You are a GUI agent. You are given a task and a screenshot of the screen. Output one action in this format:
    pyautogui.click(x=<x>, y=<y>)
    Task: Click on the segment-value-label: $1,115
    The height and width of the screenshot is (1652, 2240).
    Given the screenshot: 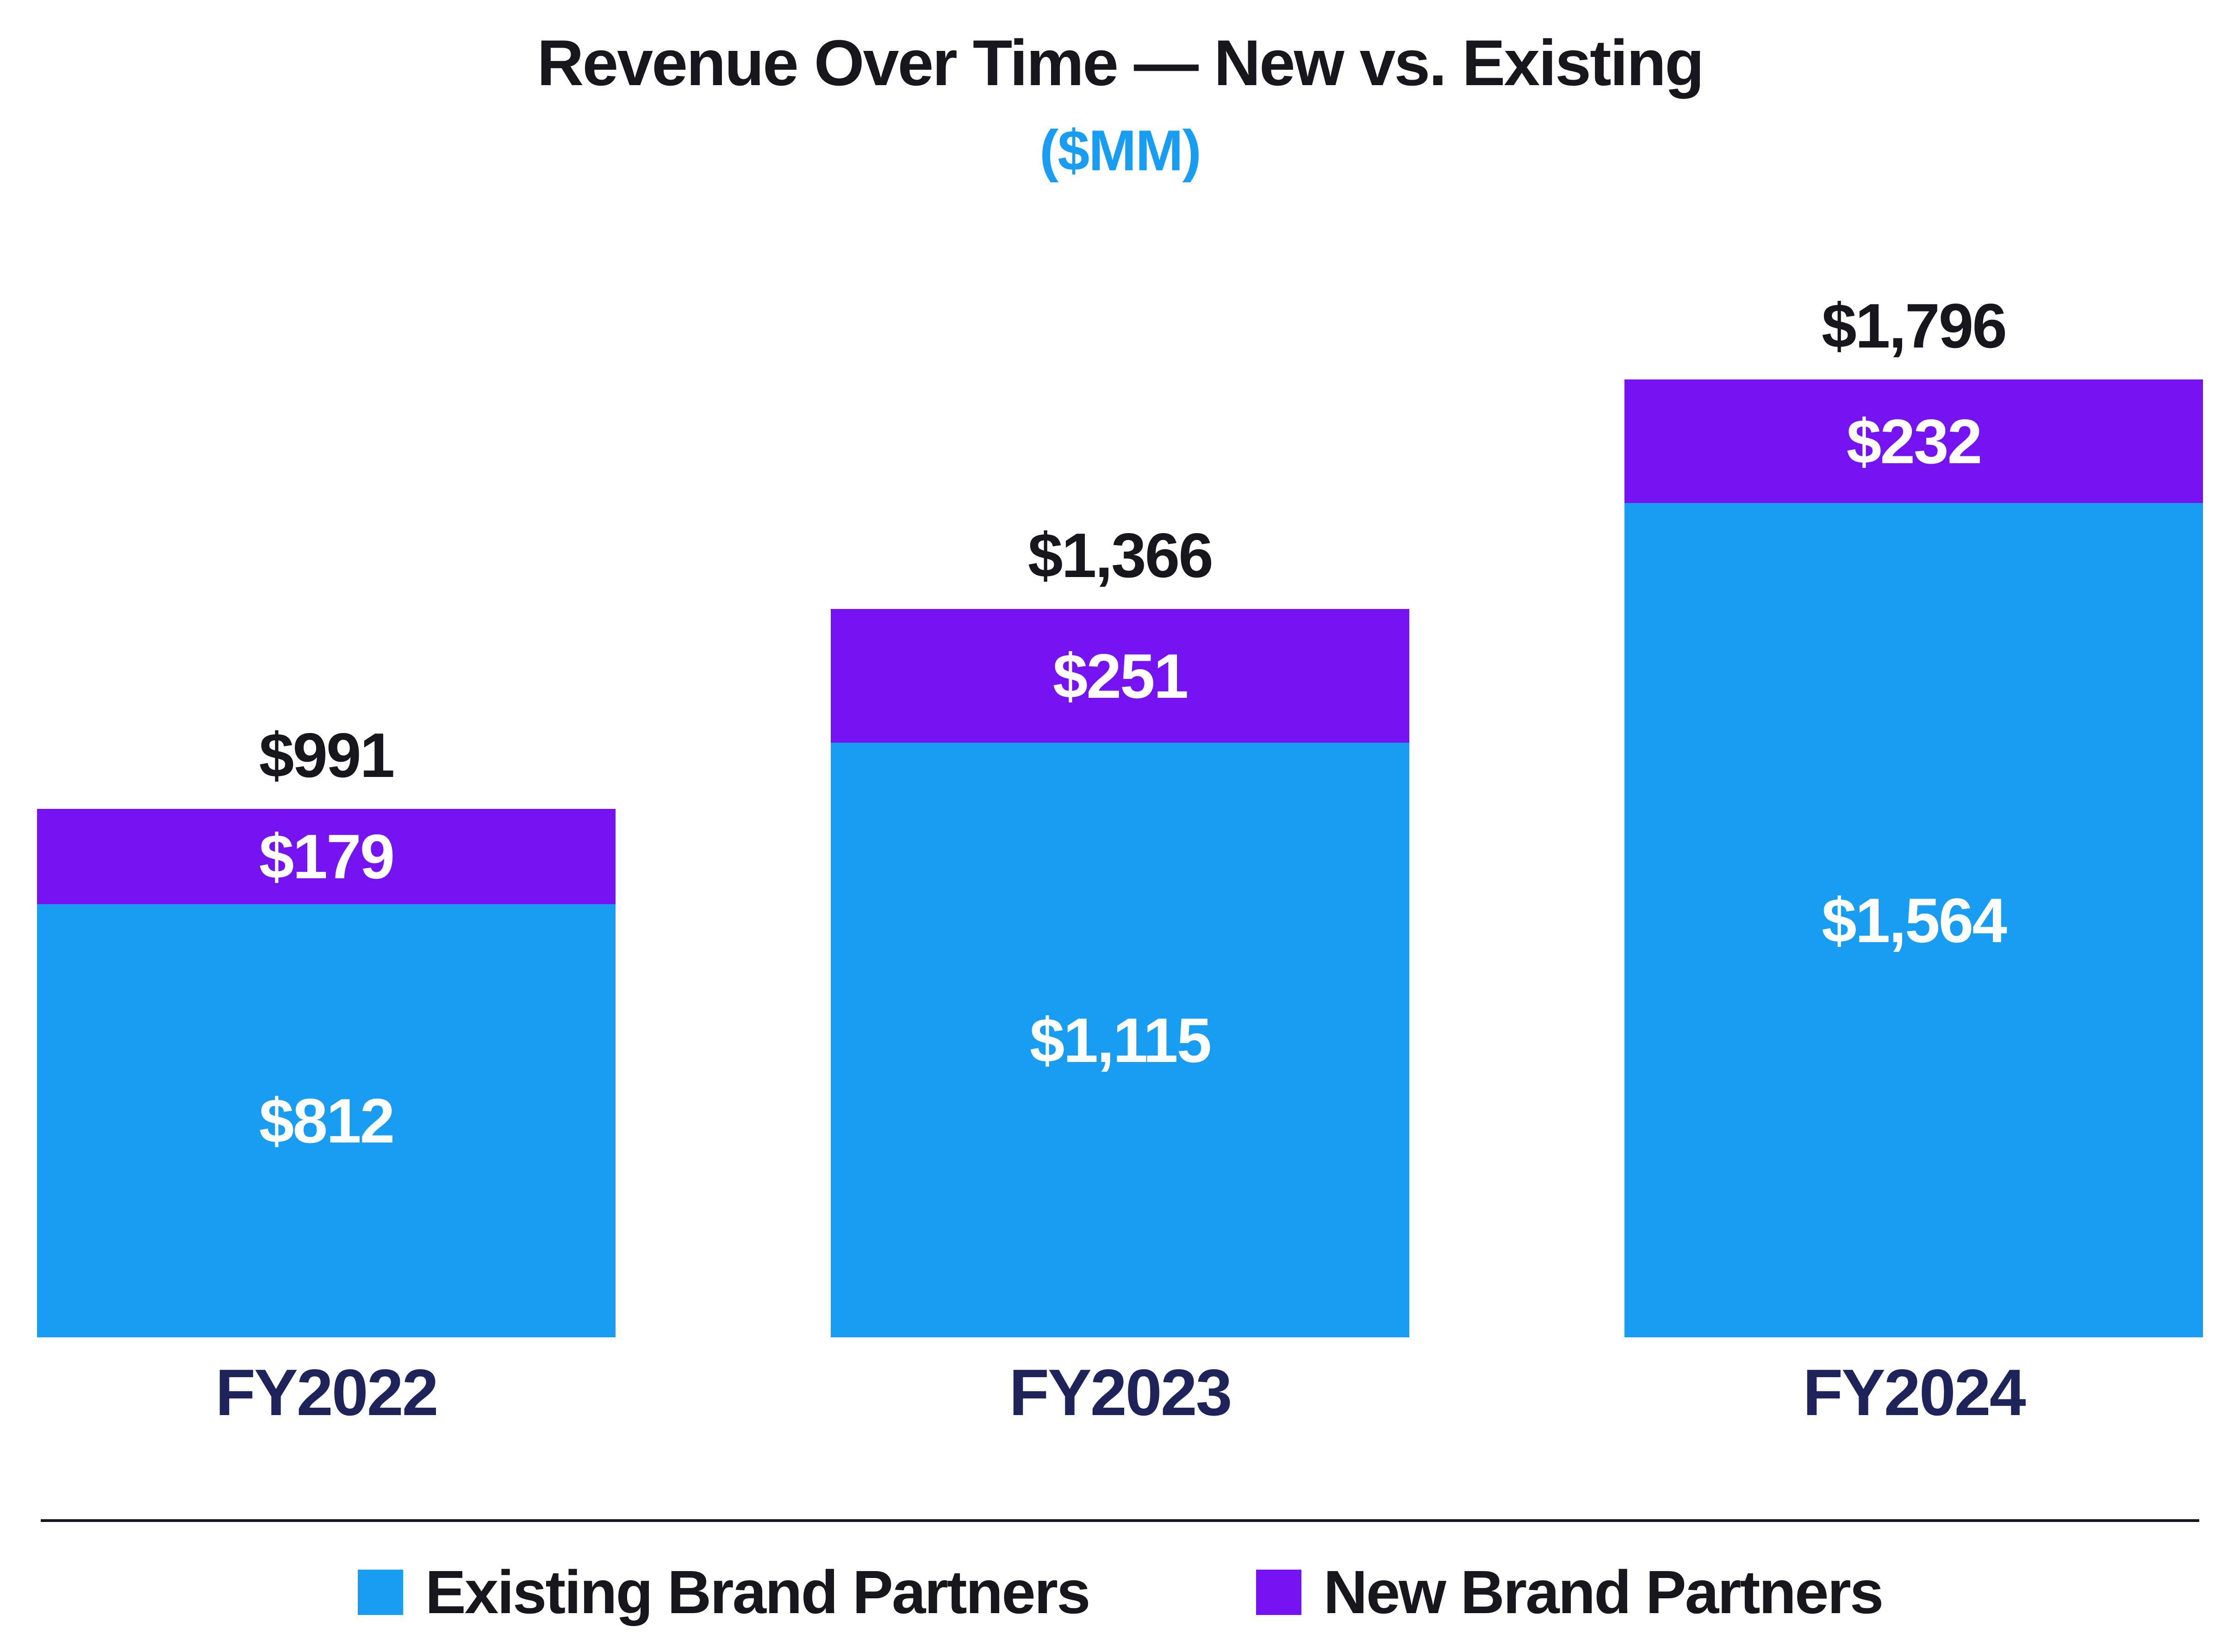 What is the action you would take?
    pyautogui.click(x=1120, y=1040)
    